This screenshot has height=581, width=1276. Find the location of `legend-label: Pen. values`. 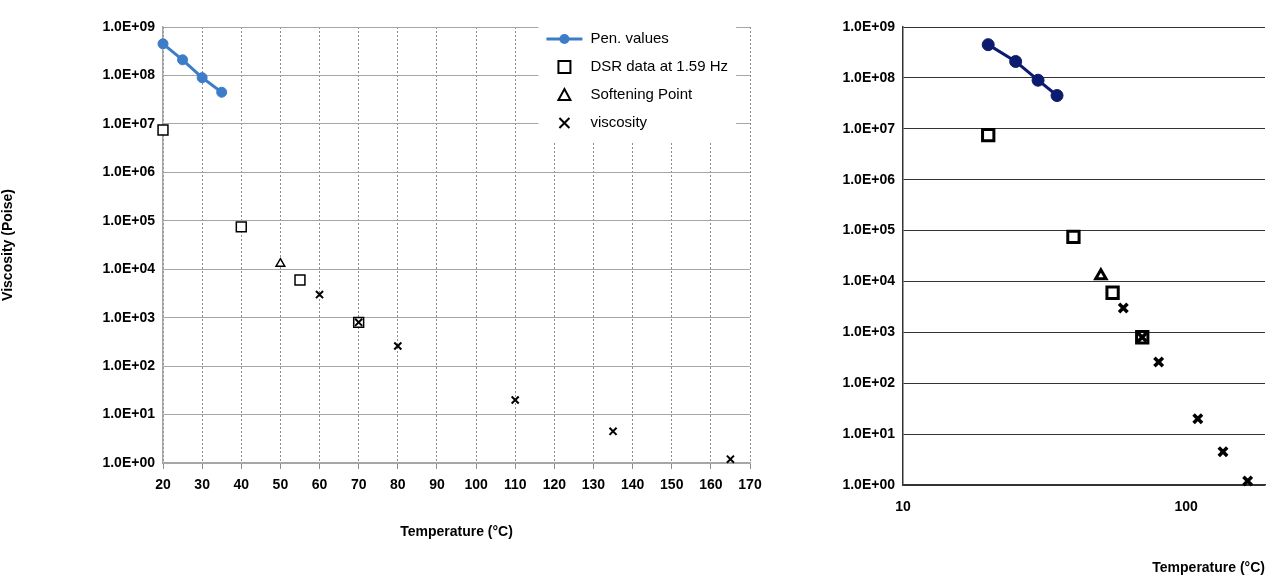

legend-label: Pen. values is located at coordinates (629, 38).